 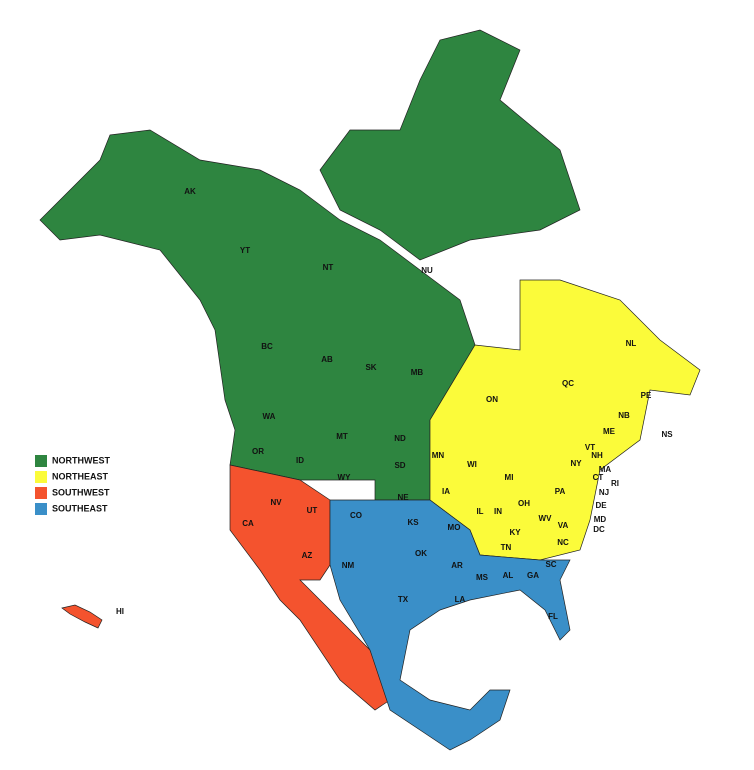 I want to click on region-label: AL, so click(x=508, y=575).